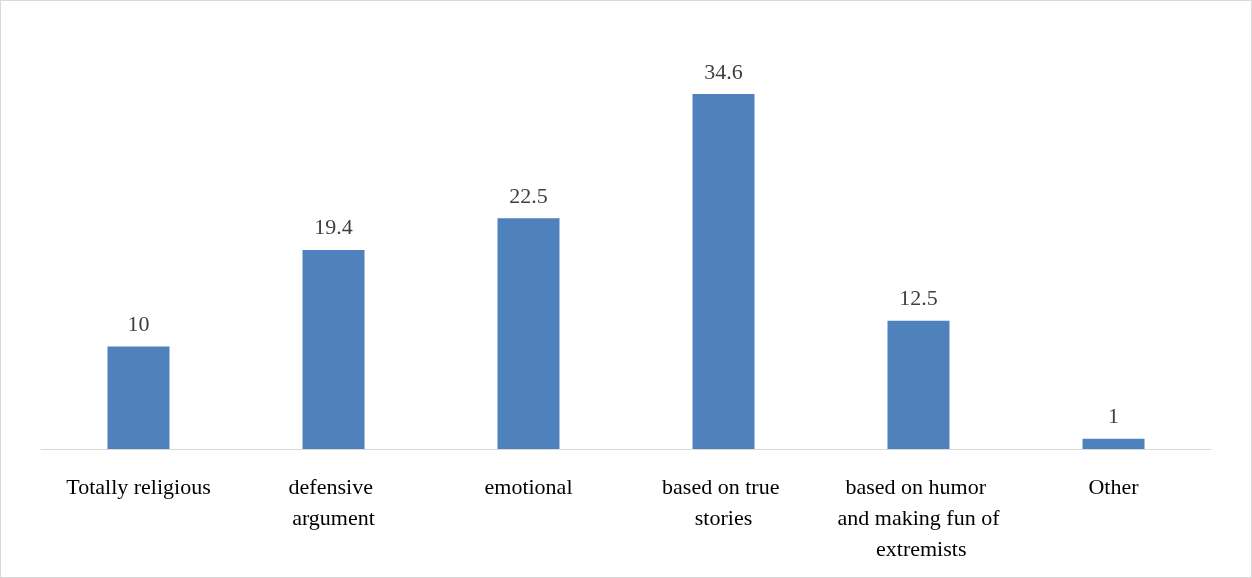 The height and width of the screenshot is (578, 1252). Describe the element at coordinates (723, 71) in the screenshot. I see `data-label: 34.6` at that location.